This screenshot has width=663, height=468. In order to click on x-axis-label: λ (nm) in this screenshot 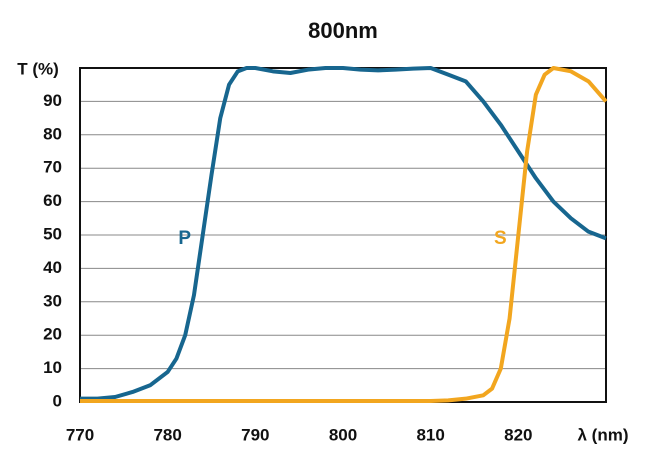, I will do `click(603, 434)`.